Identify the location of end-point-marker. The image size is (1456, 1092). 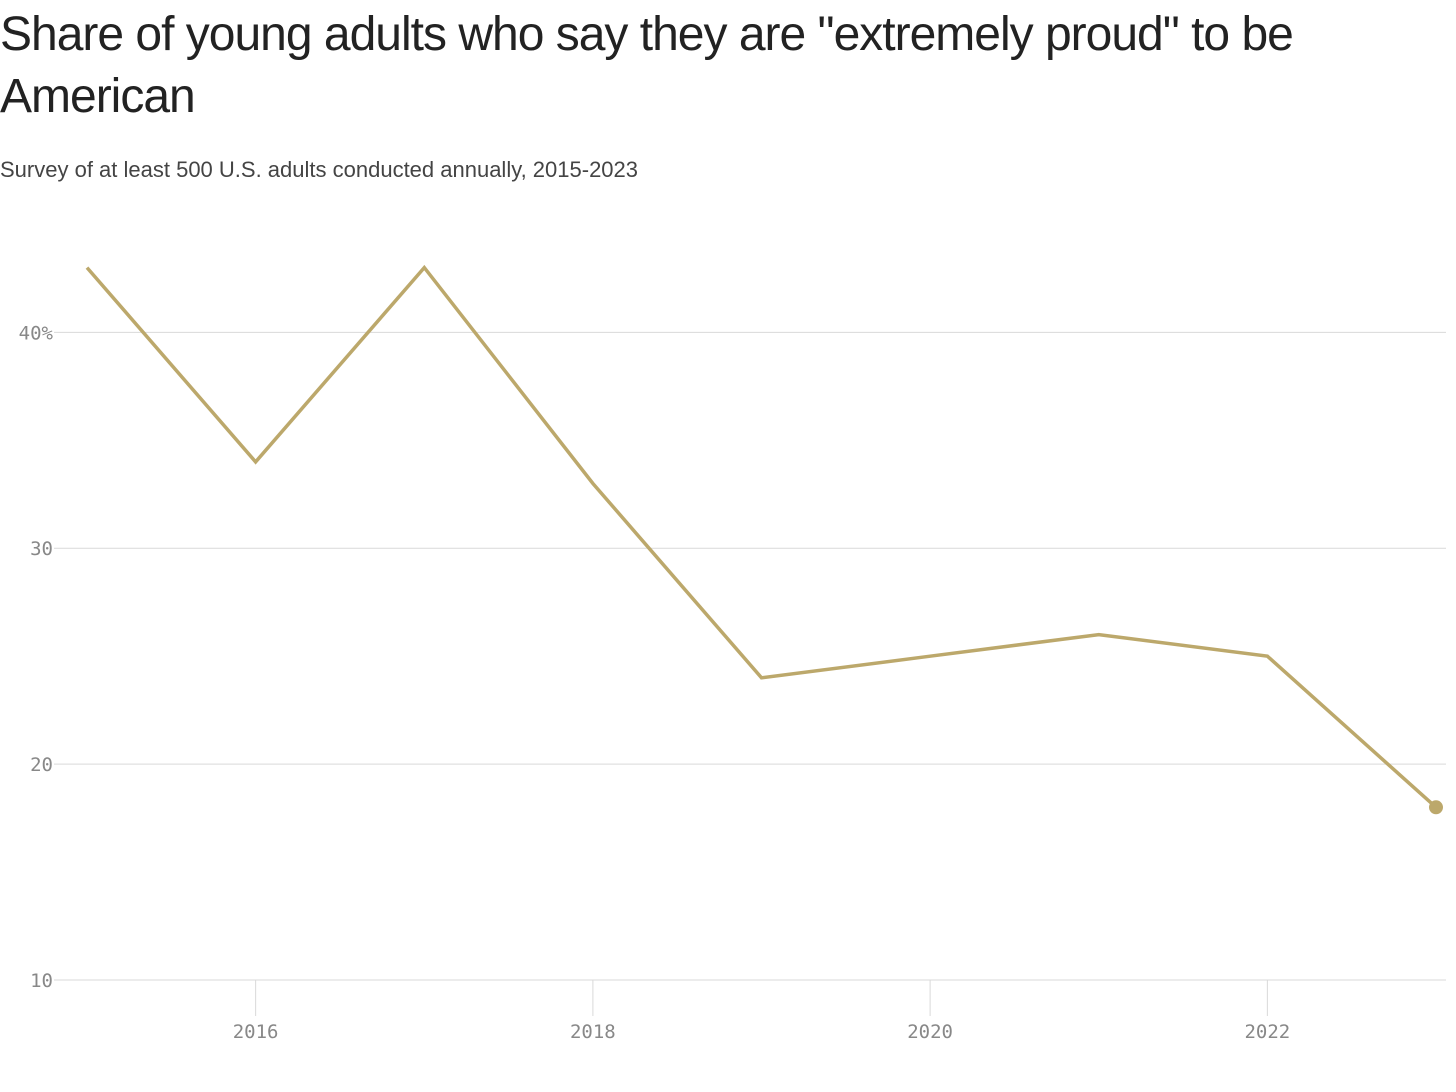
(1436, 807).